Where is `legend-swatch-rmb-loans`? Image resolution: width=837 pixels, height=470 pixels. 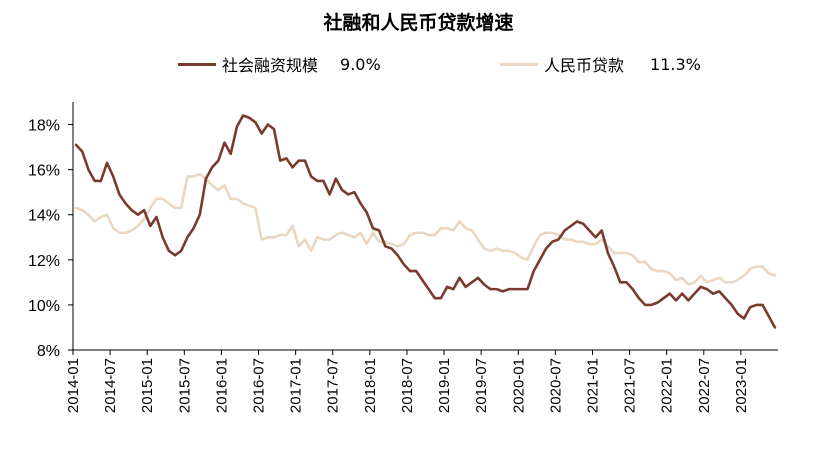 legend-swatch-rmb-loans is located at coordinates (519, 64).